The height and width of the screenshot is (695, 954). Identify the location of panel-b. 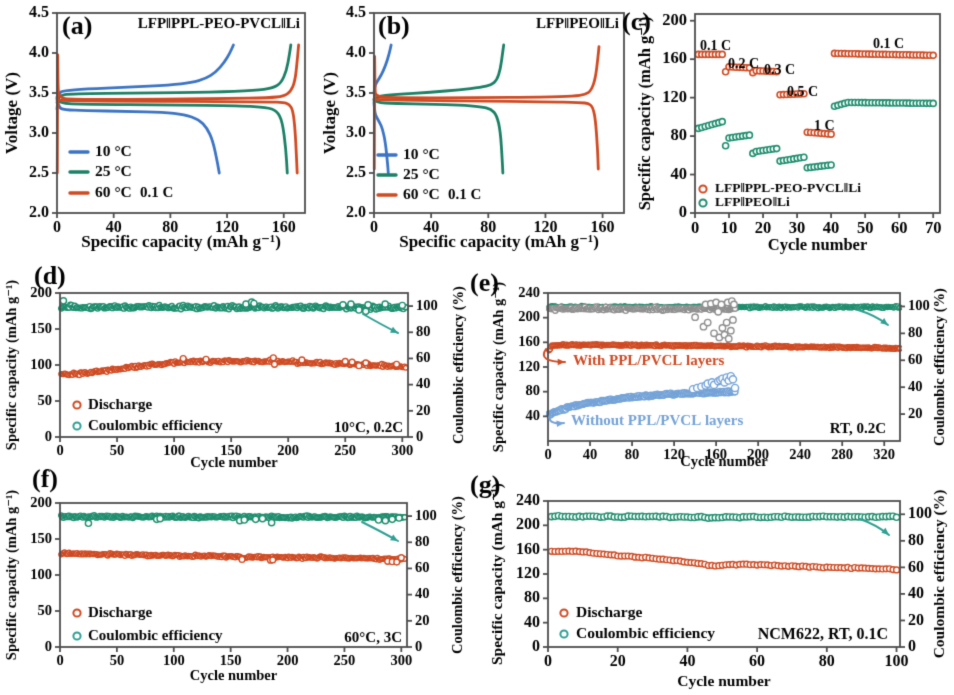
(482, 129).